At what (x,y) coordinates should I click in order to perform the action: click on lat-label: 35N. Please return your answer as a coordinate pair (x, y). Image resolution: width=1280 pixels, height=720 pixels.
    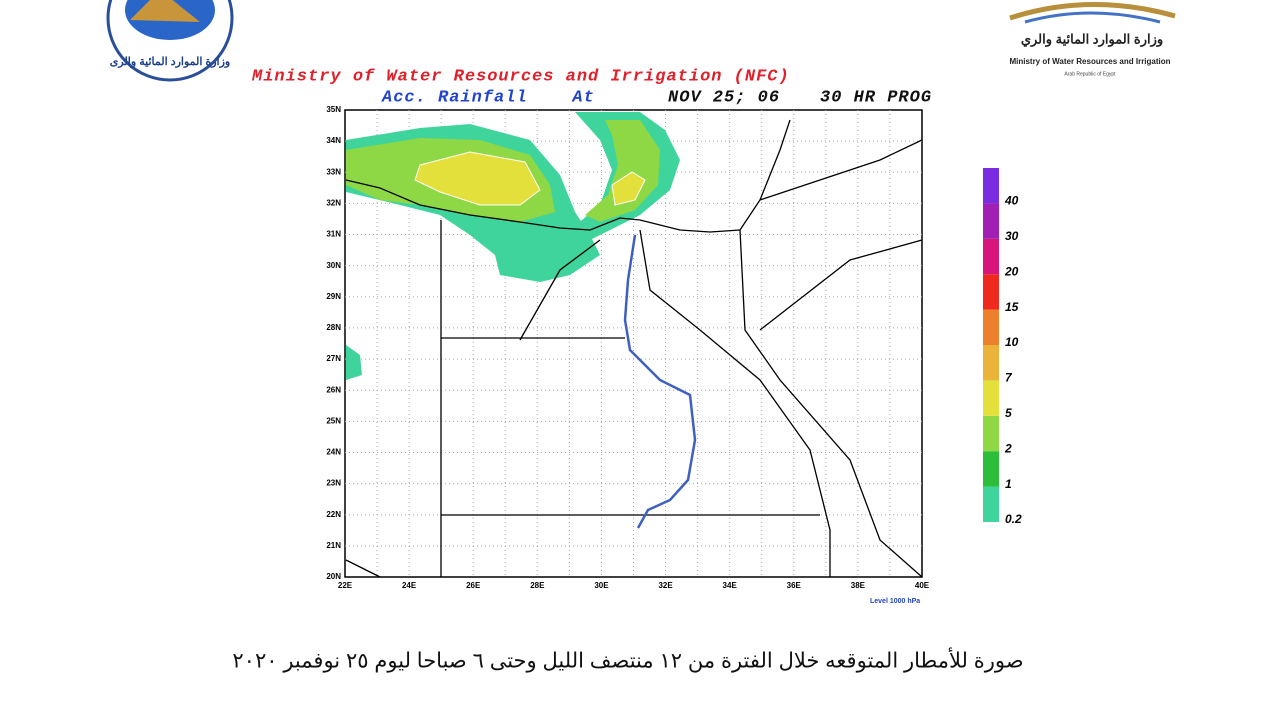
    Looking at the image, I should click on (333, 109).